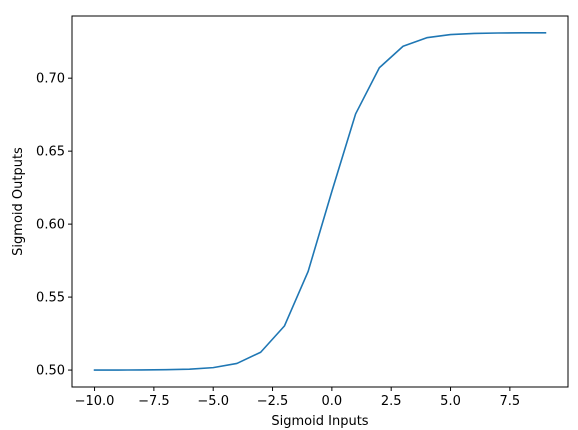 Image resolution: width=578 pixels, height=430 pixels. I want to click on y-tick-label: 0.55, so click(50, 298).